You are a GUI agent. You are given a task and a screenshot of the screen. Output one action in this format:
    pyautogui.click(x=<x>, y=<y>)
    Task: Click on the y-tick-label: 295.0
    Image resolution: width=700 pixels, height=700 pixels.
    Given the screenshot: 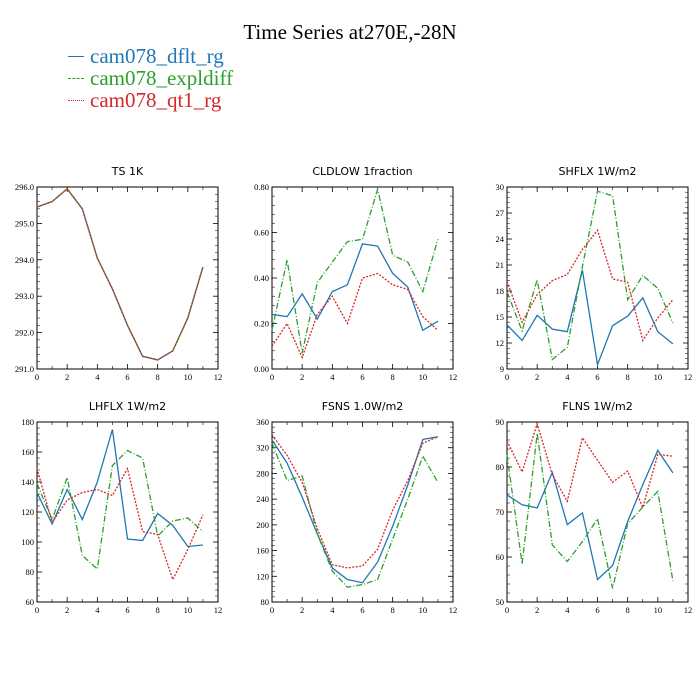 What is the action you would take?
    pyautogui.click(x=24, y=223)
    